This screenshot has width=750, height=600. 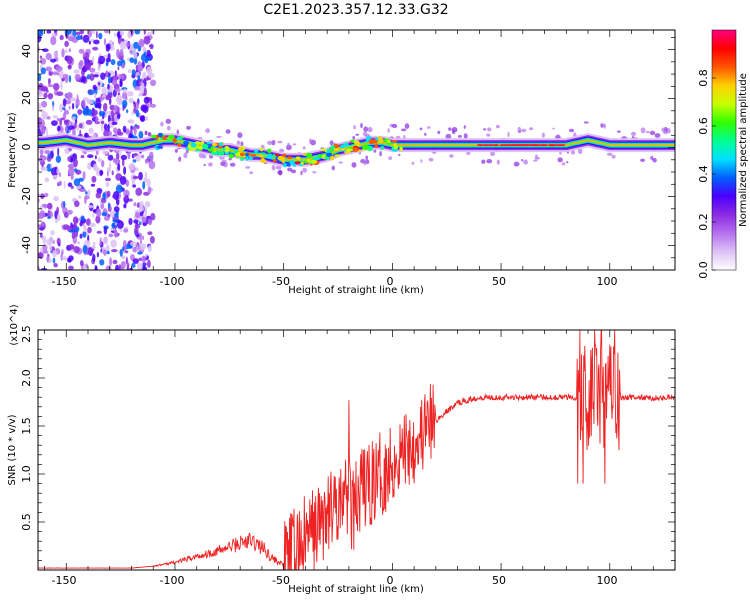 What do you see at coordinates (607, 580) in the screenshot?
I see `x-tick-label: 100` at bounding box center [607, 580].